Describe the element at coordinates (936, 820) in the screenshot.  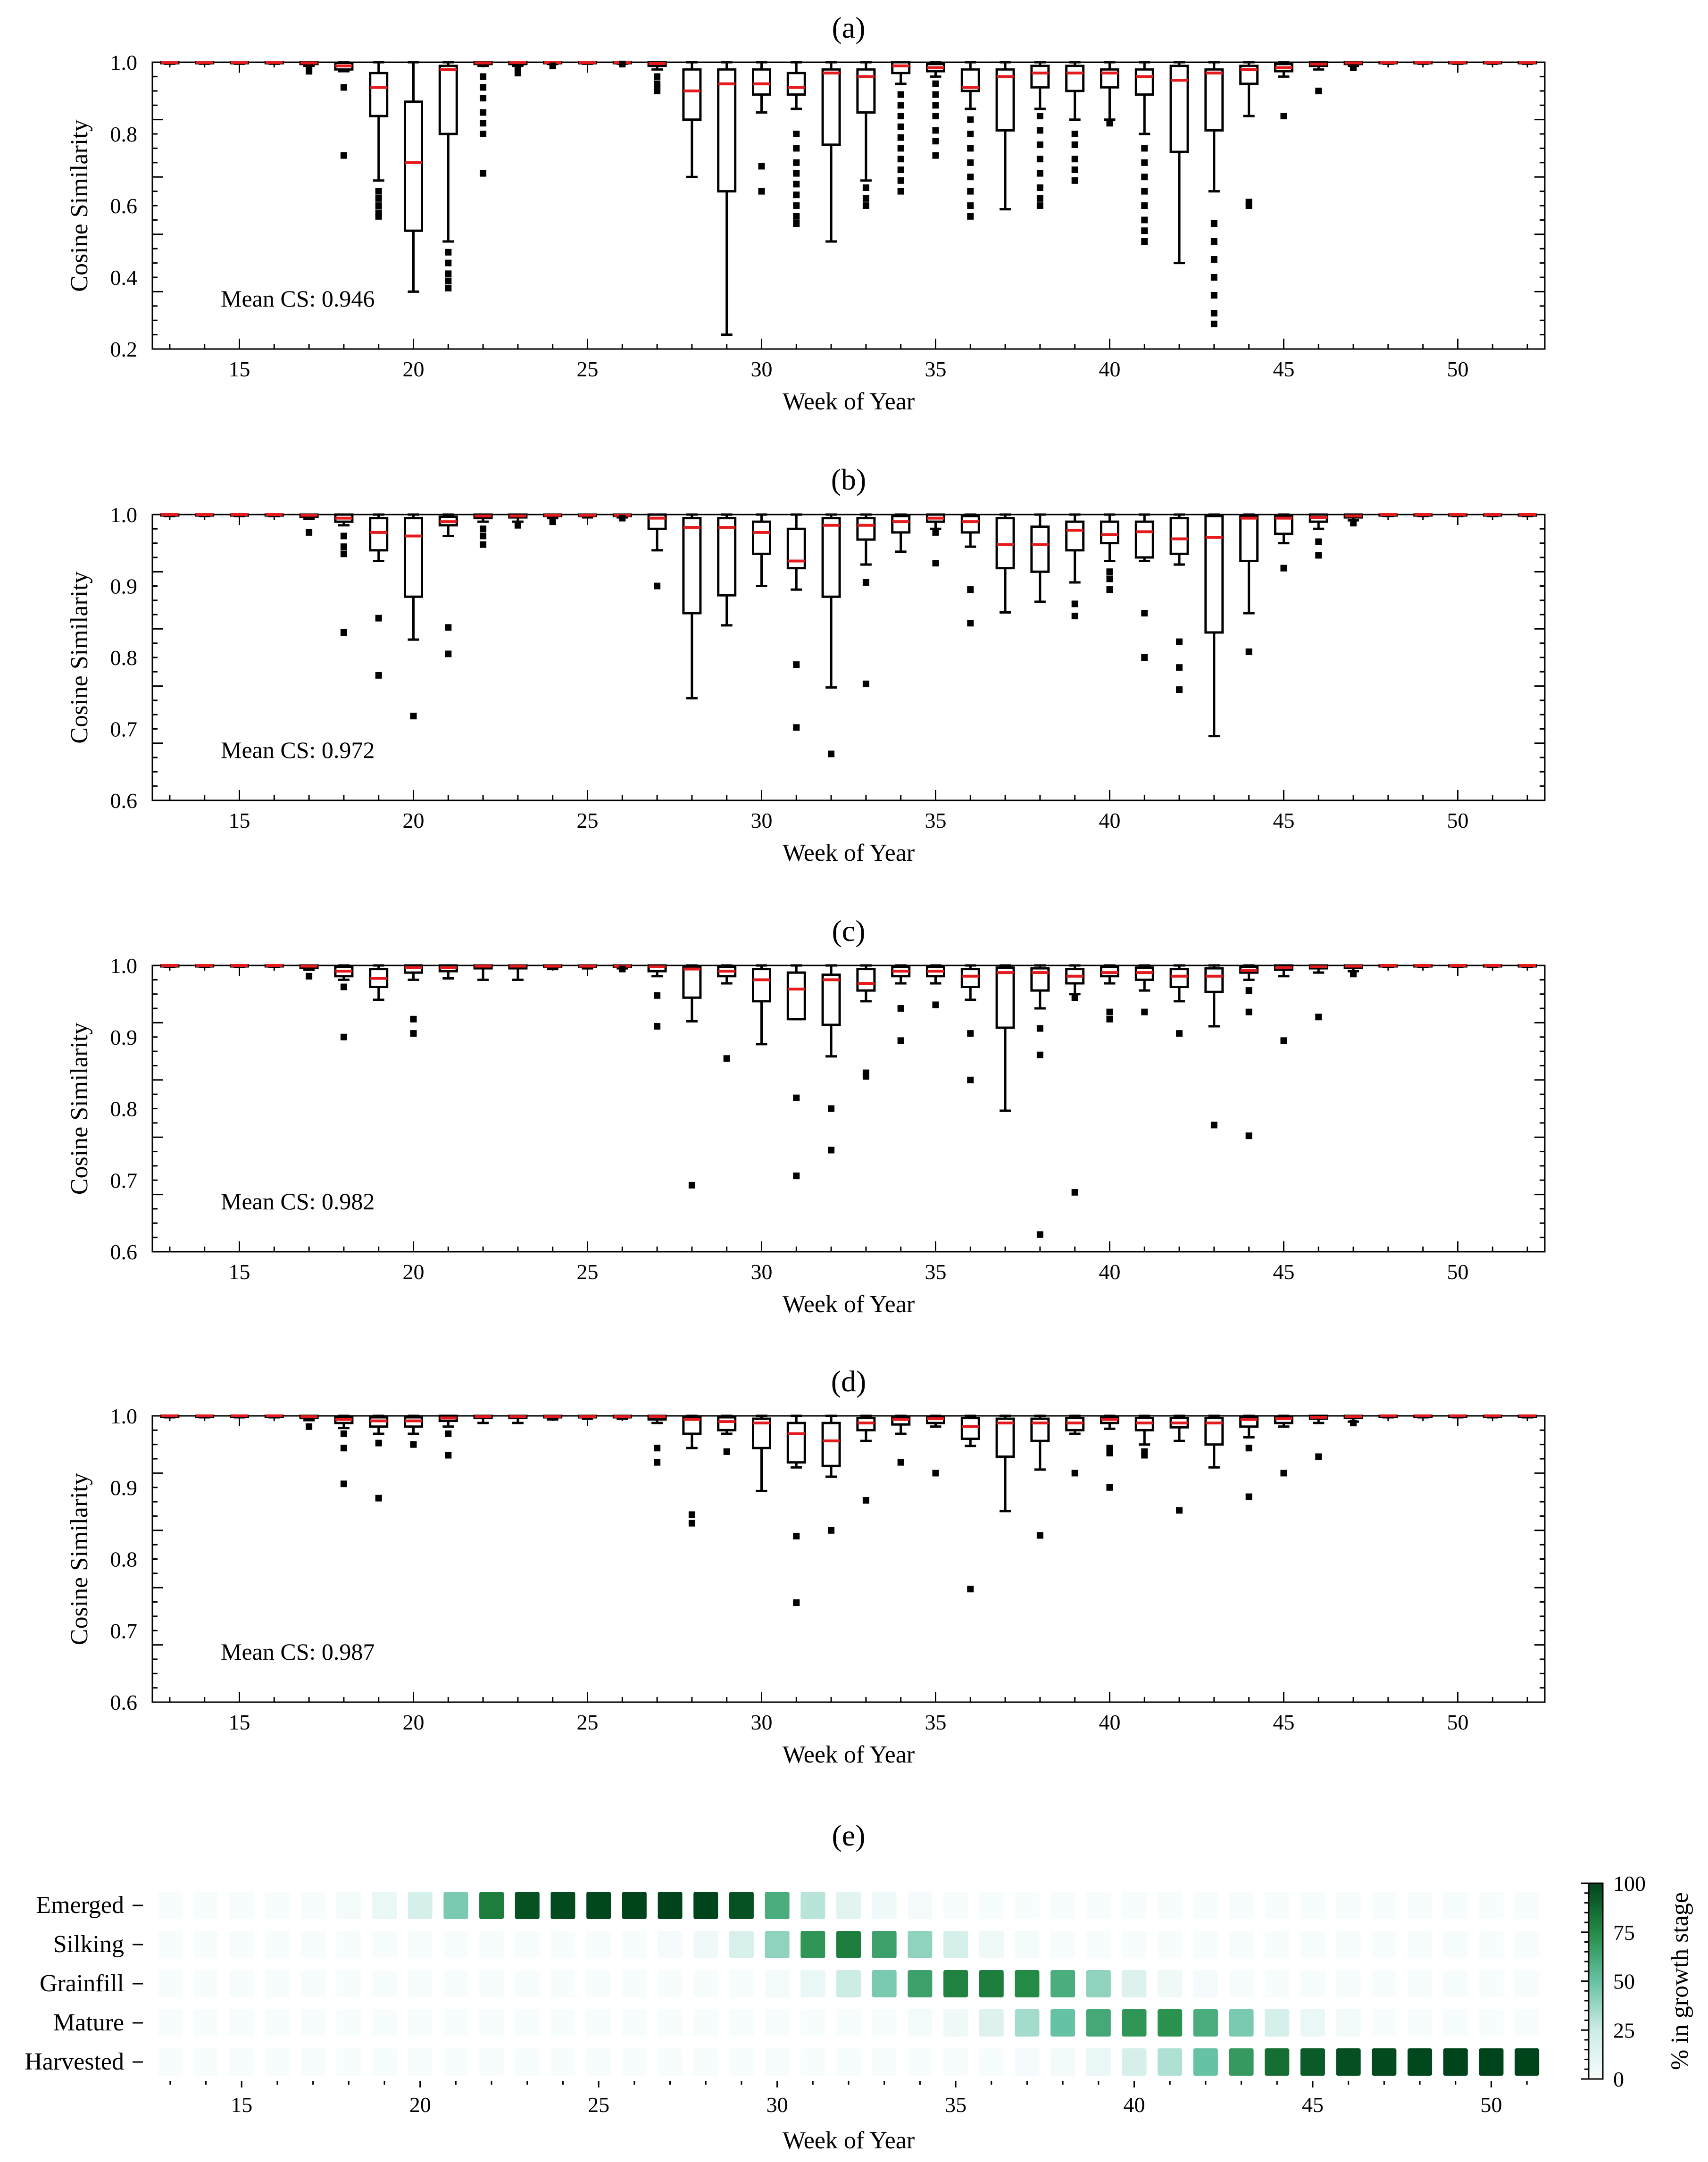
I see `x-tick-label: 35` at that location.